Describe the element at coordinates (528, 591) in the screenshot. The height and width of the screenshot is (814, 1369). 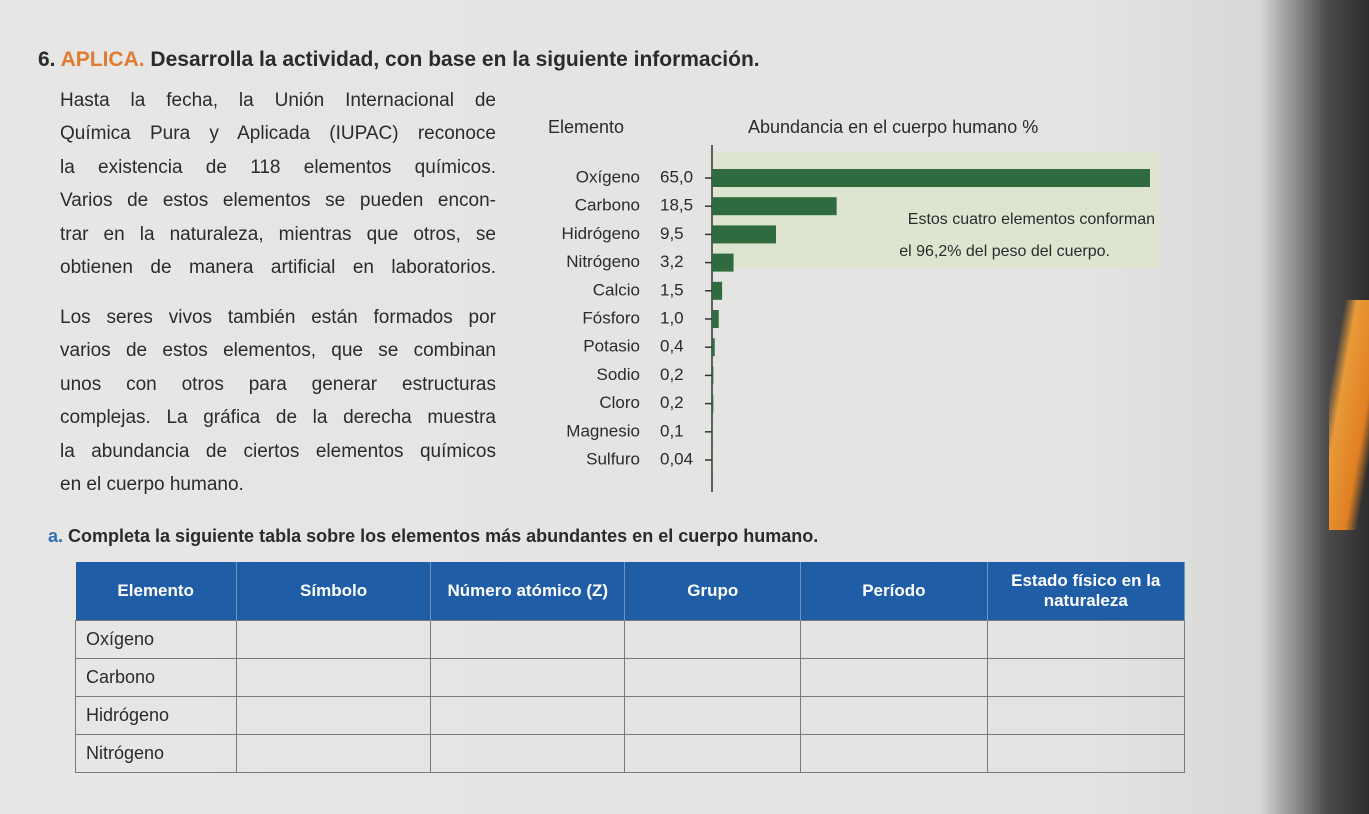
I see `column-header: Número atómico (Z)` at that location.